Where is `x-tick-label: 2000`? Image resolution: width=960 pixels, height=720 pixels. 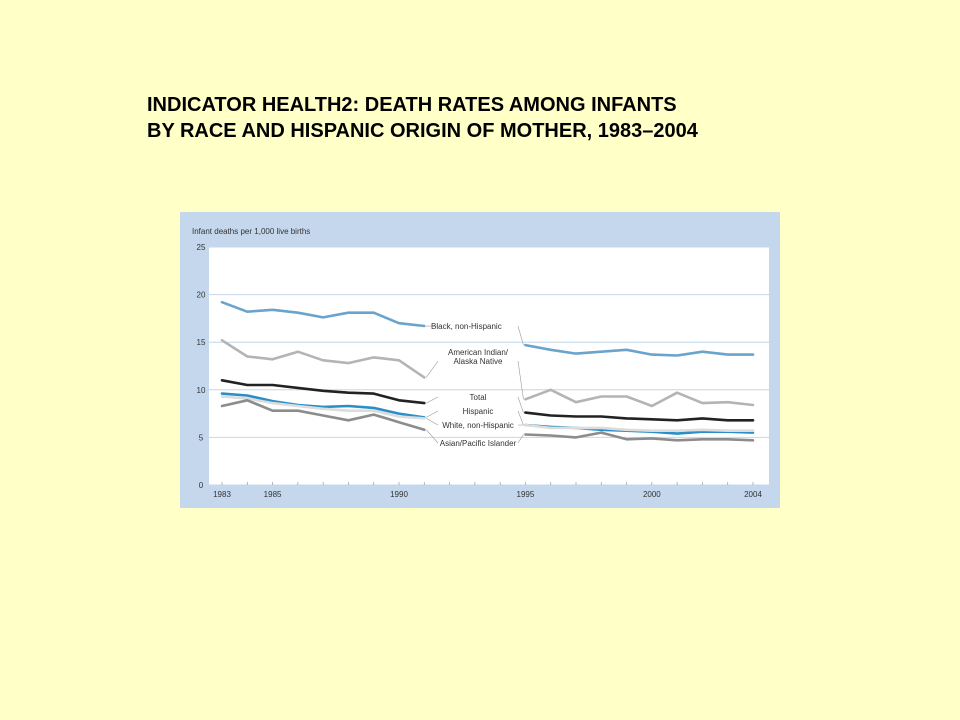
x-tick-label: 2000 is located at coordinates (652, 494).